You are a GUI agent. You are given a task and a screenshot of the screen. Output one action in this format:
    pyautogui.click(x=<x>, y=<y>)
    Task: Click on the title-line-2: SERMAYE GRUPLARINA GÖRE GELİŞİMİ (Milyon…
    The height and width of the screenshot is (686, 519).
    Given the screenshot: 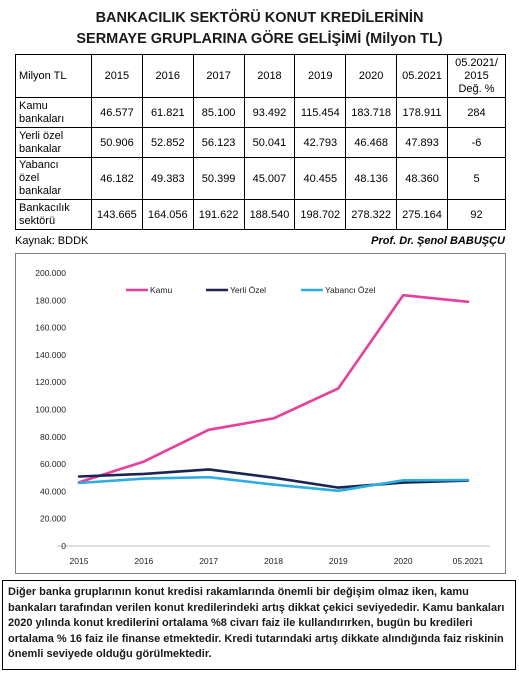 What is the action you would take?
    pyautogui.click(x=259, y=39)
    